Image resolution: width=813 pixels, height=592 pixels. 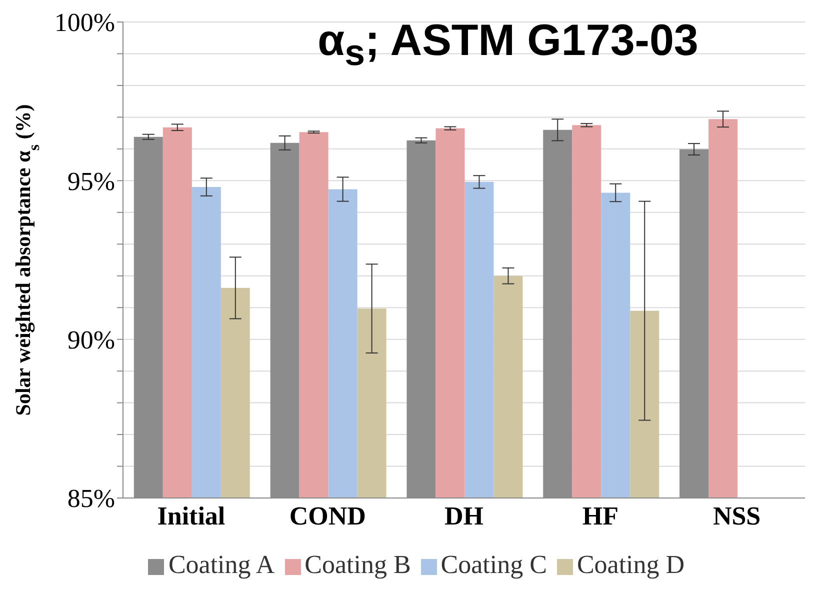 What do you see at coordinates (630, 564) in the screenshot?
I see `legend-label: Coating D` at bounding box center [630, 564].